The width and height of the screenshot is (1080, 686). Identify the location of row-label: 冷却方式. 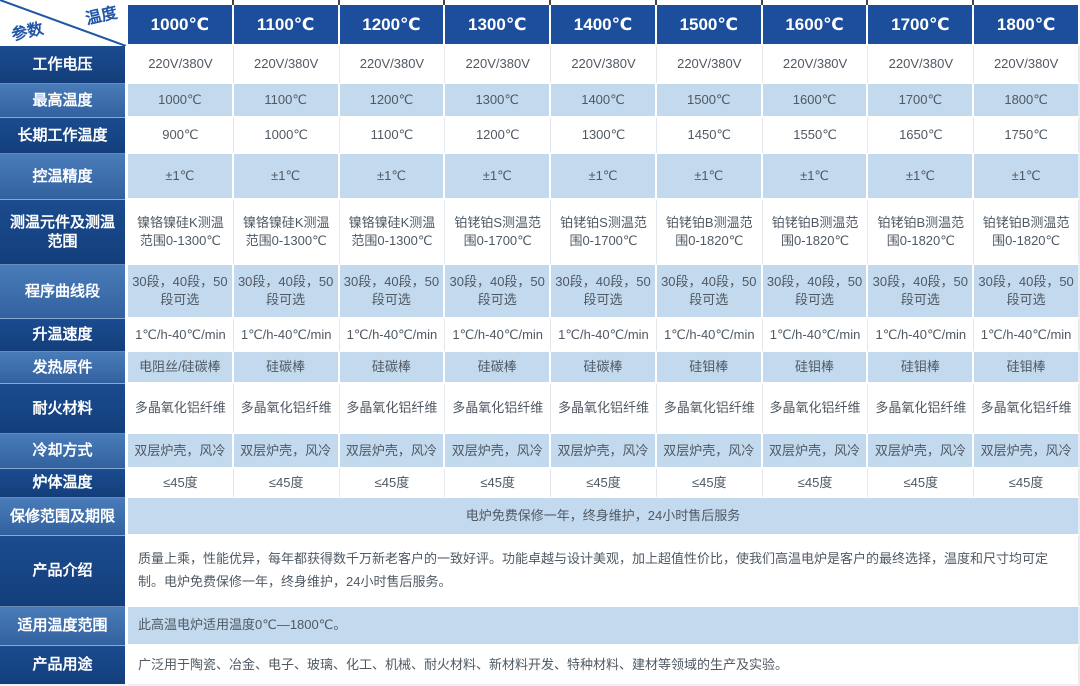
(64, 451).